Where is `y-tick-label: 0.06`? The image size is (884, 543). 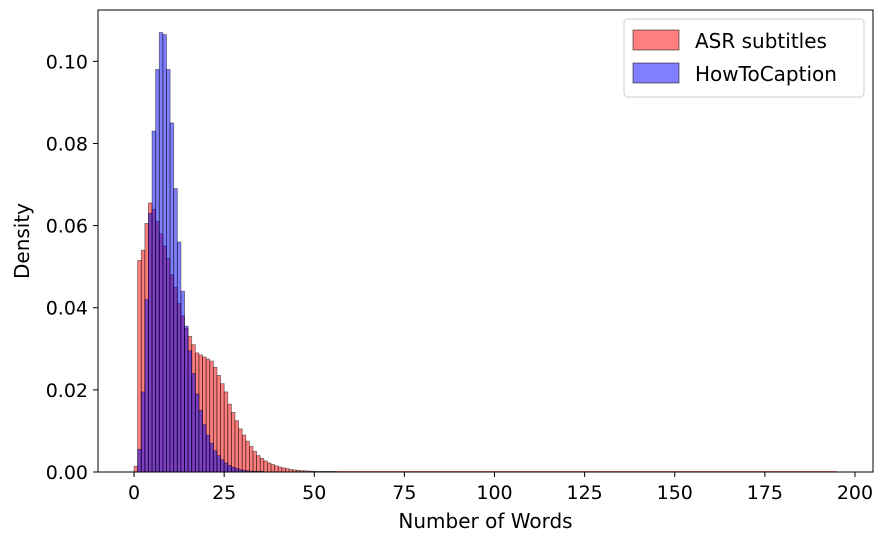
y-tick-label: 0.06 is located at coordinates (67, 227).